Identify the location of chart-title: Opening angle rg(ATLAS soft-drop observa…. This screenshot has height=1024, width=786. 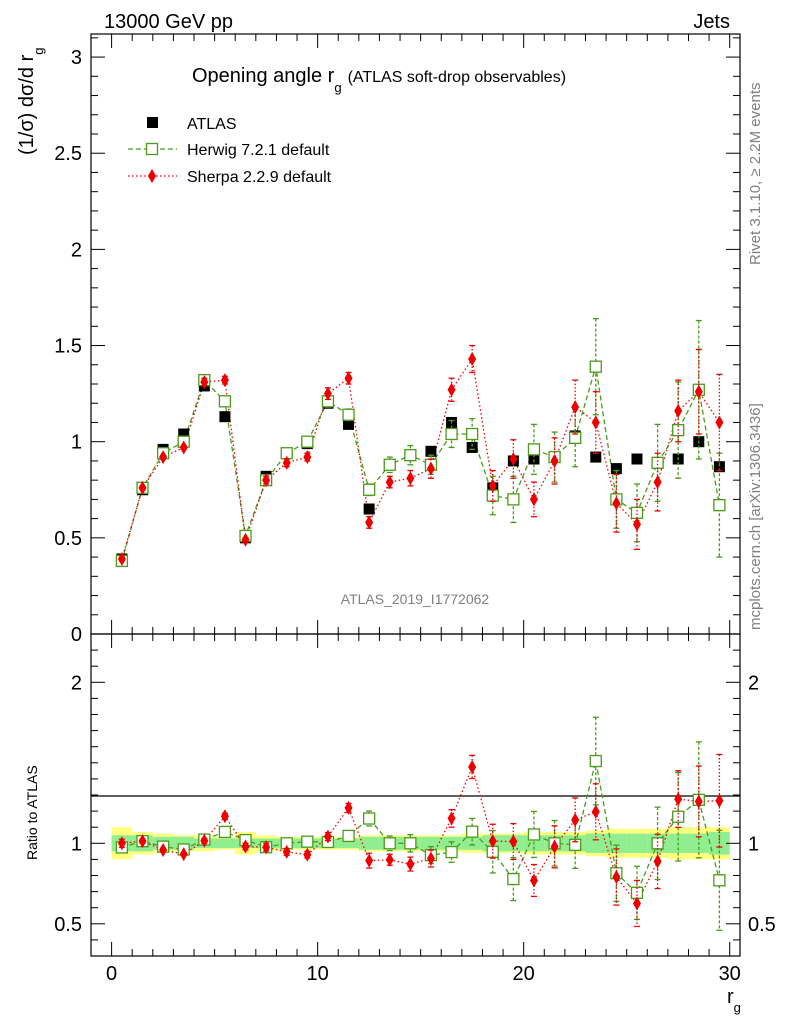
(379, 80).